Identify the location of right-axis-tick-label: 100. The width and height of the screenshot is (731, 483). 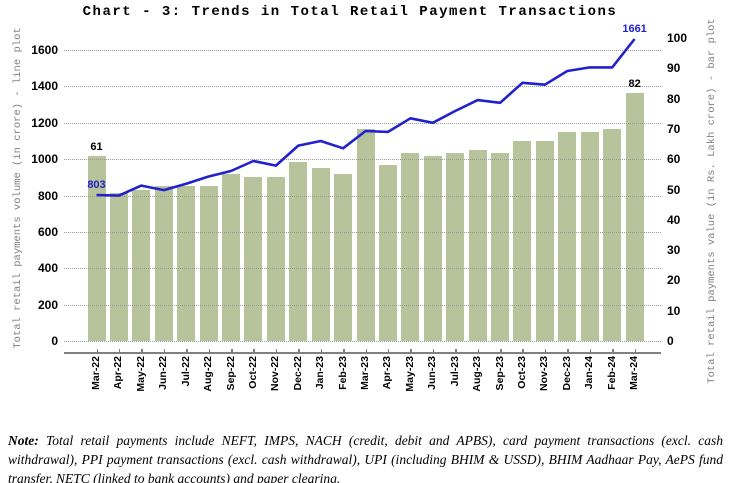
(677, 38).